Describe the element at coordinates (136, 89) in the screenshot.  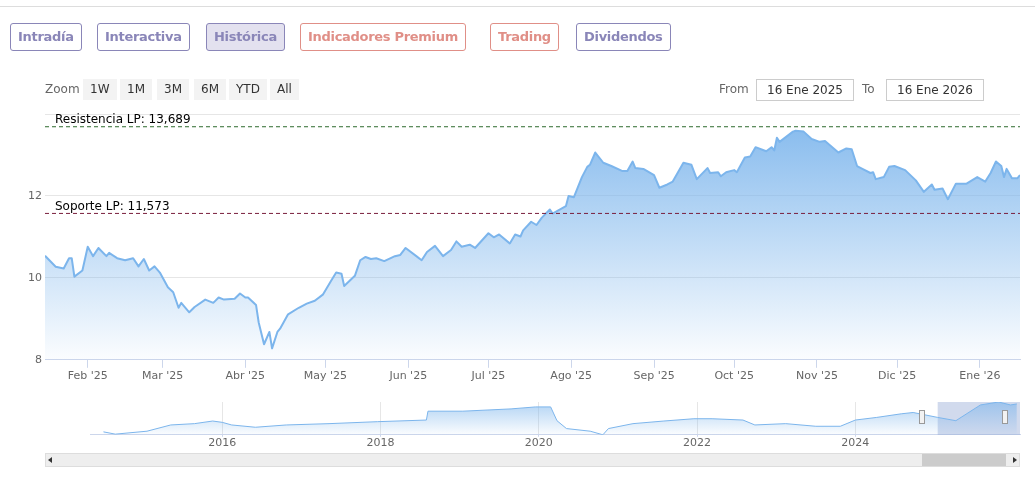
I see `range-button: 1M` at that location.